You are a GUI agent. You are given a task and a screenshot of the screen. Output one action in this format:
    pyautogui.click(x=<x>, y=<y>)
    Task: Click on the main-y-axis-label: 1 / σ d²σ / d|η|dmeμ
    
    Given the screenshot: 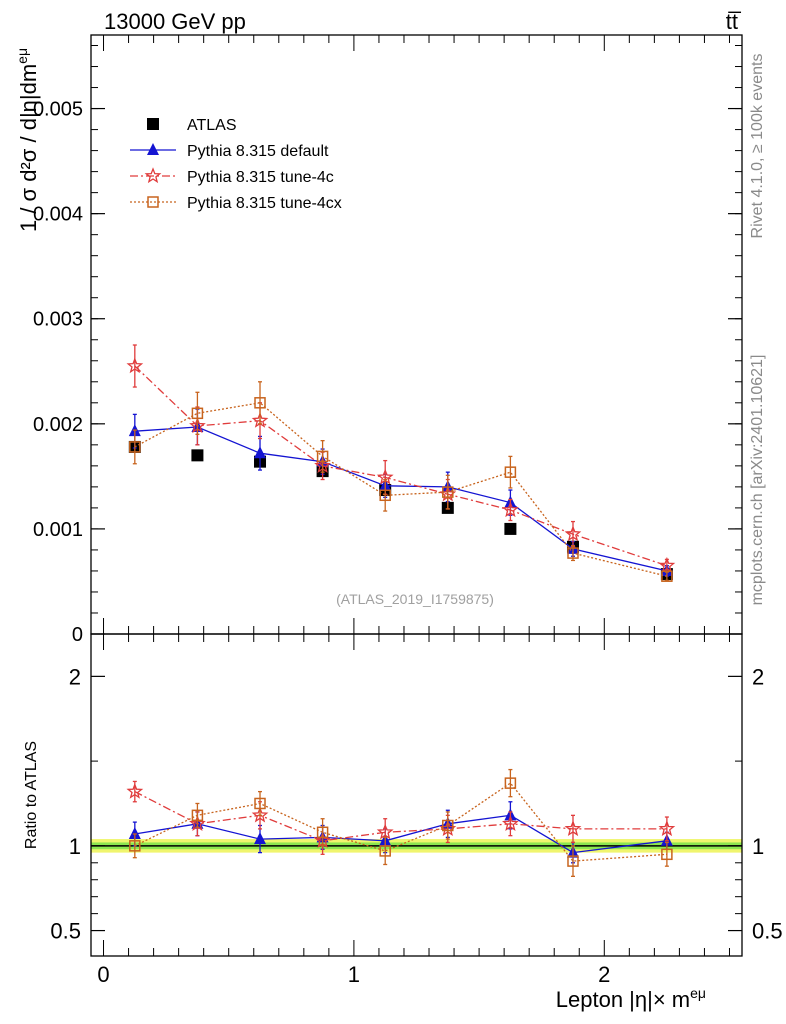 What is the action you would take?
    pyautogui.click(x=27, y=140)
    